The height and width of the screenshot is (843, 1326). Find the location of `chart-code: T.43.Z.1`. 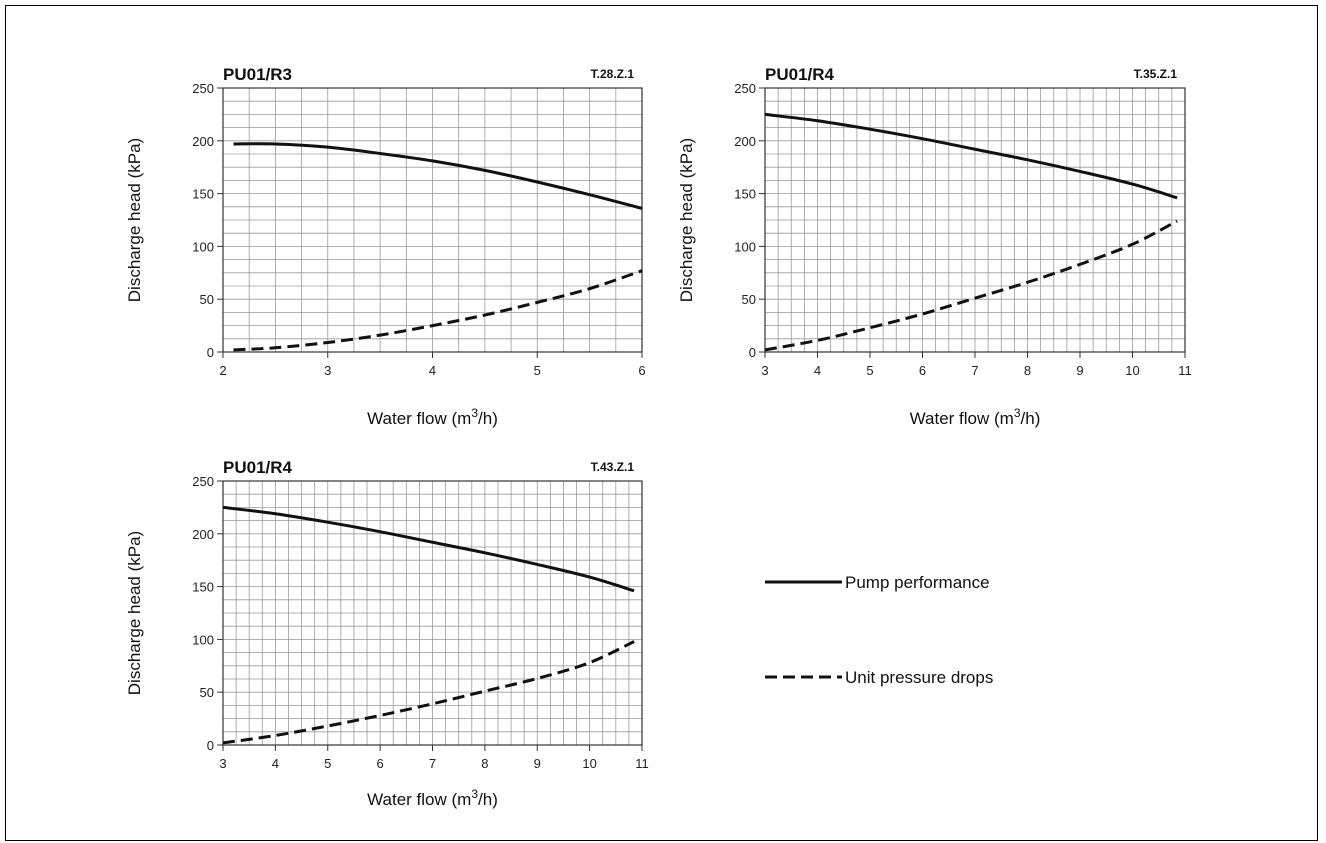

chart-code: T.43.Z.1 is located at coordinates (613, 467).